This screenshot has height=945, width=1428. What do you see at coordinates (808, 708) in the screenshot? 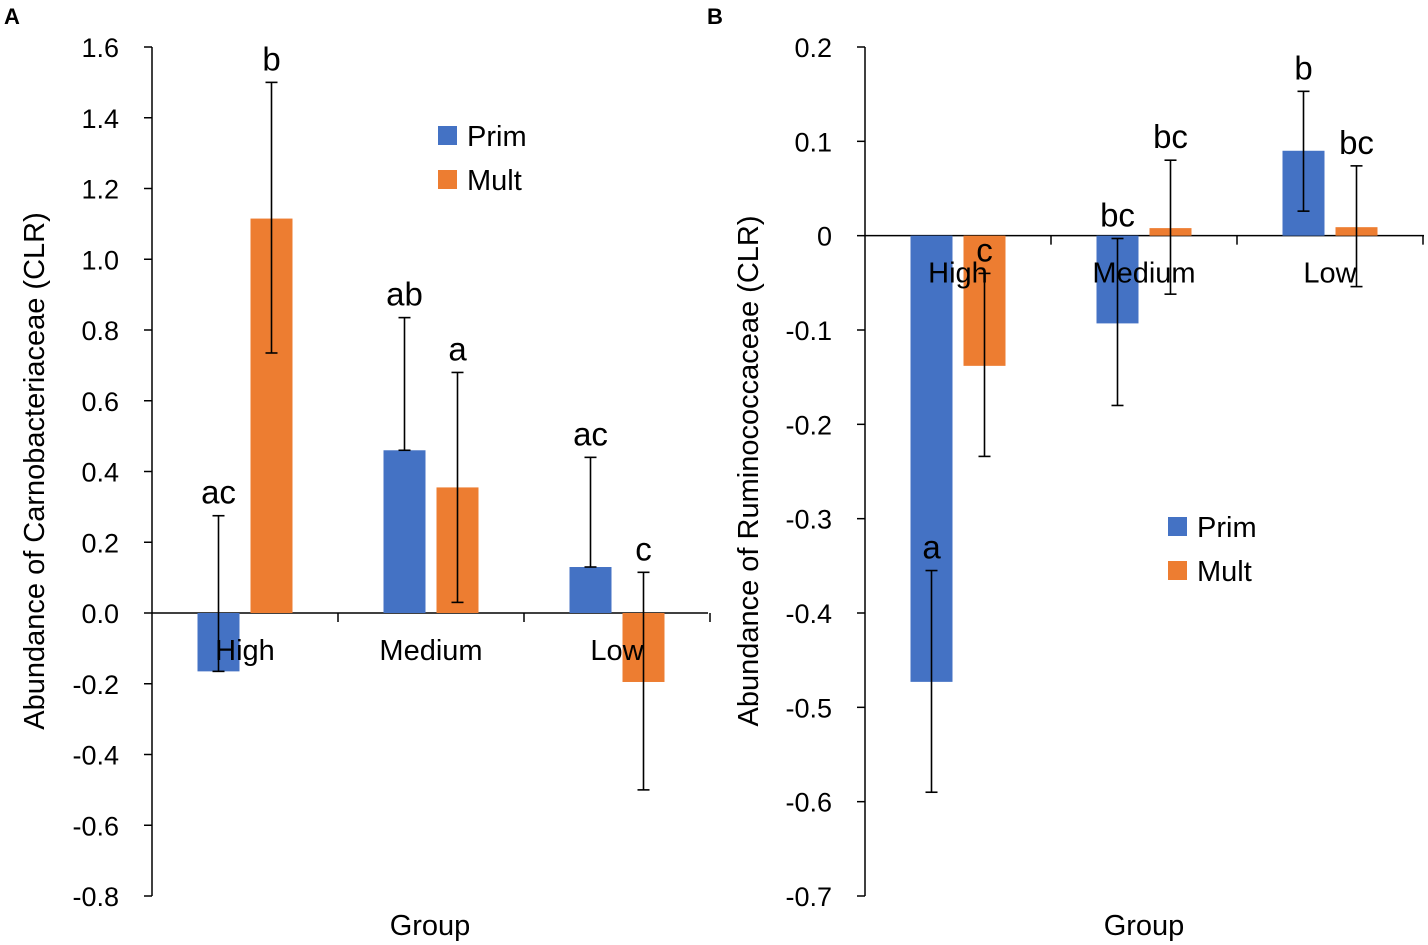
I see `y-tick-label: -0.5` at bounding box center [808, 708].